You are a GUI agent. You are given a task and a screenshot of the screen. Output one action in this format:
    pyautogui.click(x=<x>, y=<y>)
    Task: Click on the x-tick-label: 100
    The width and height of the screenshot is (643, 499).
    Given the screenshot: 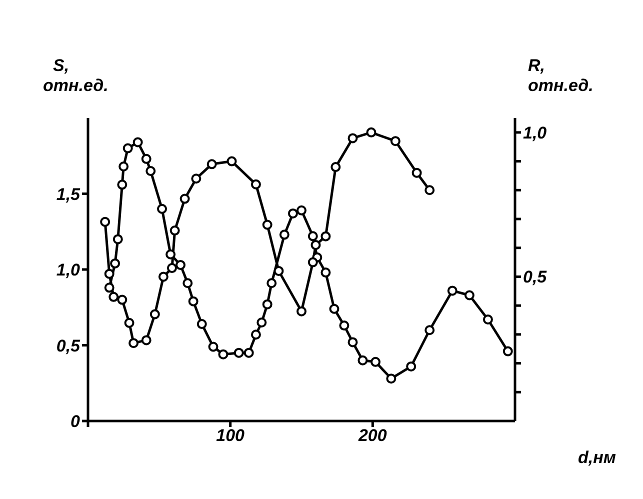 What is the action you would take?
    pyautogui.click(x=231, y=436)
    